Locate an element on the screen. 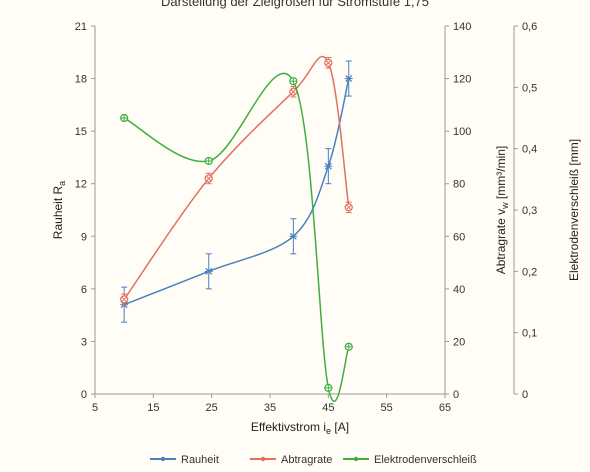 The image size is (590, 472). y-left-tick-label: 12 is located at coordinates (81, 185).